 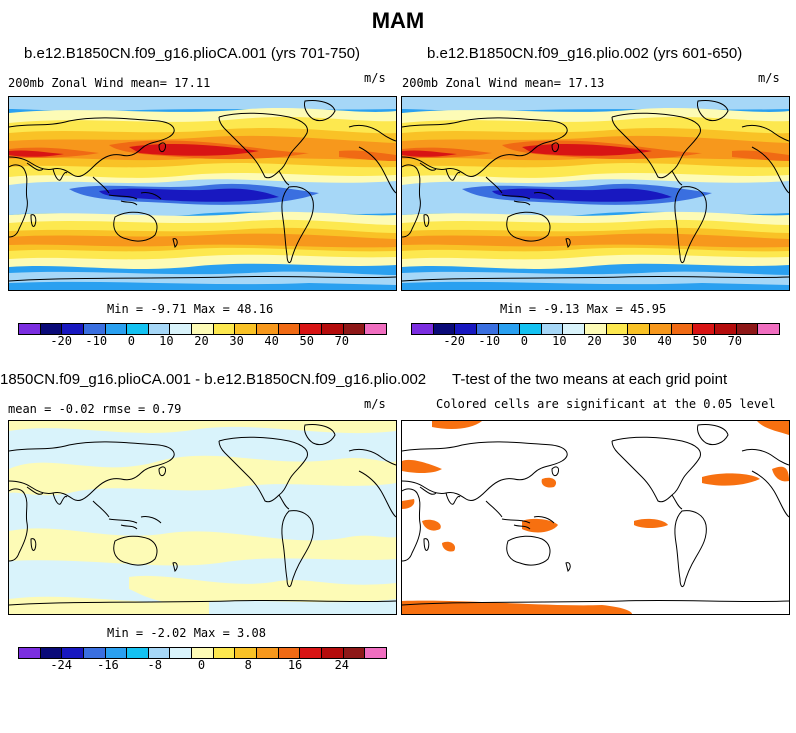 I want to click on panel1-colorbar-ticks: -20 -10 0 10 20 30 40 50 70, so click(x=202, y=342).